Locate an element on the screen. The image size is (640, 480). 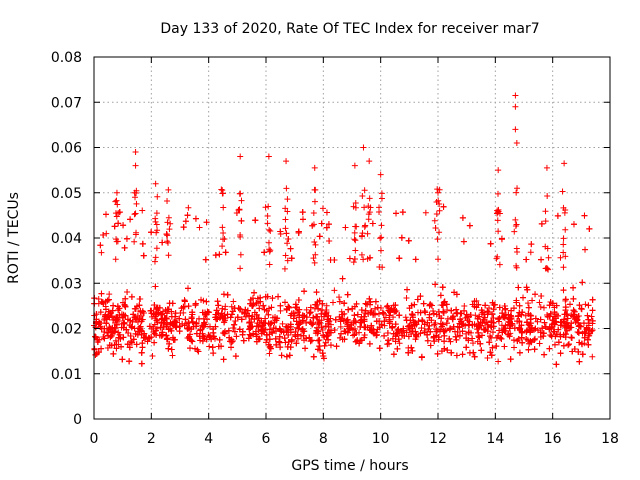
x-tick-label: 8 is located at coordinates (323, 439).